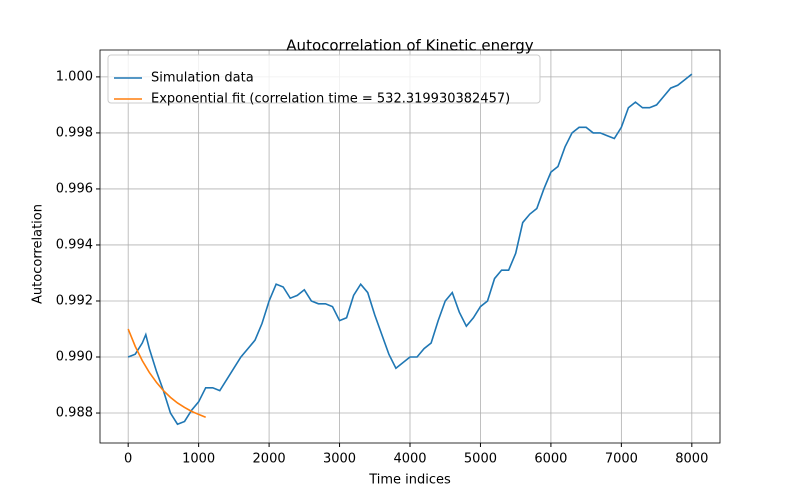 The height and width of the screenshot is (504, 800). What do you see at coordinates (74, 76) in the screenshot?
I see `y-tick-label: 1.000` at bounding box center [74, 76].